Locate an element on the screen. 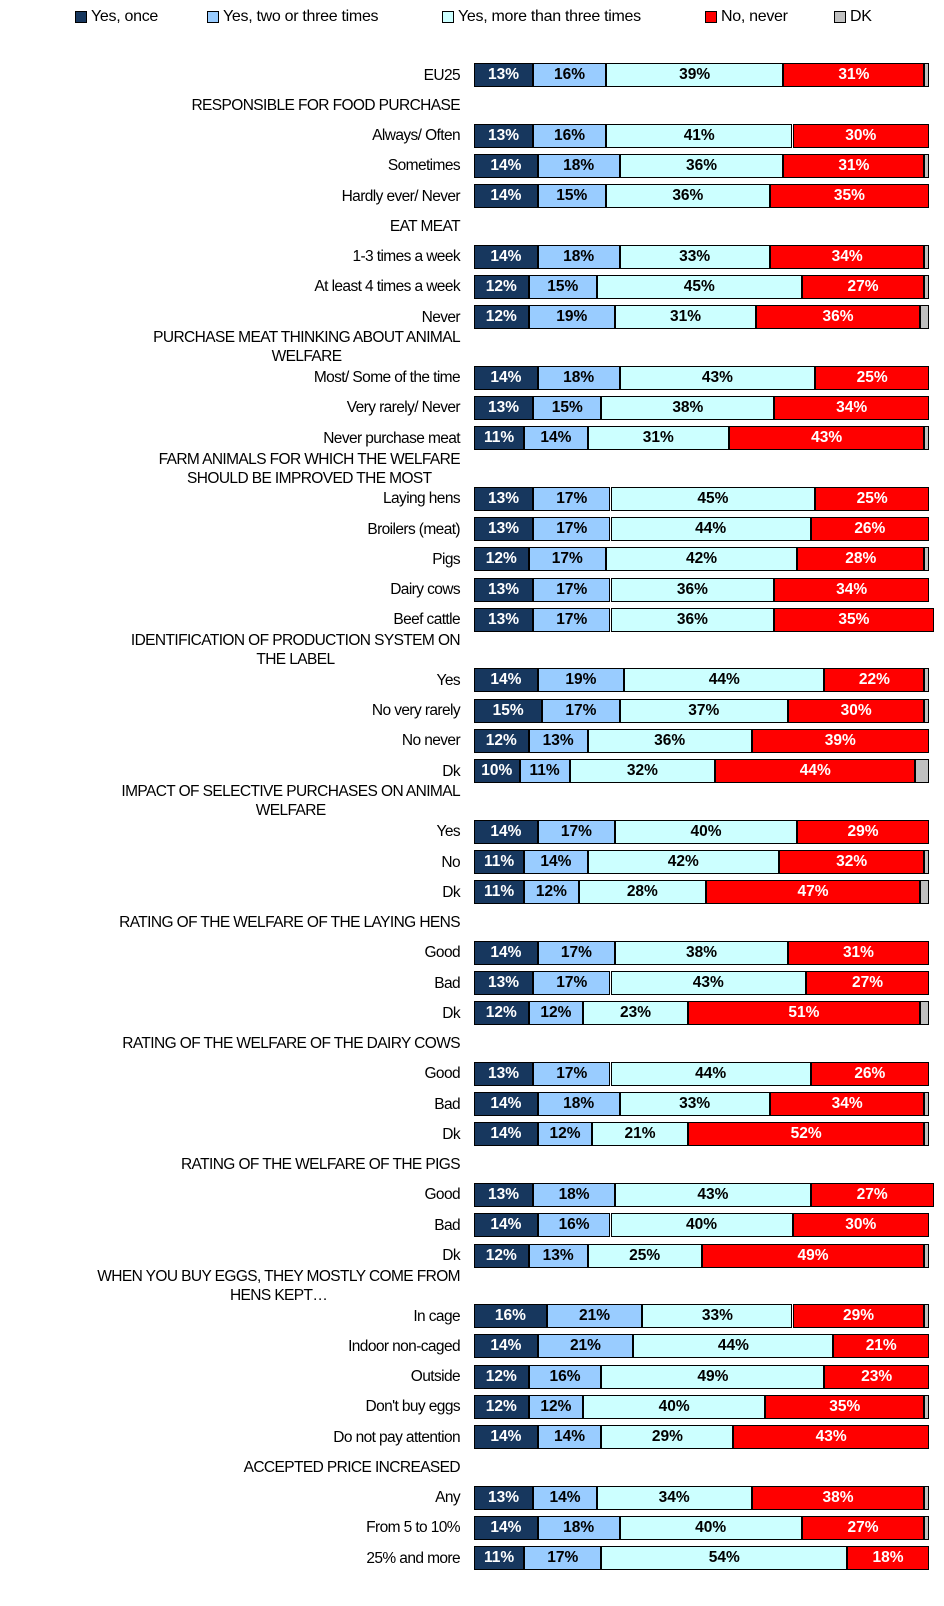  row-label: Beef cattle is located at coordinates (426, 620).